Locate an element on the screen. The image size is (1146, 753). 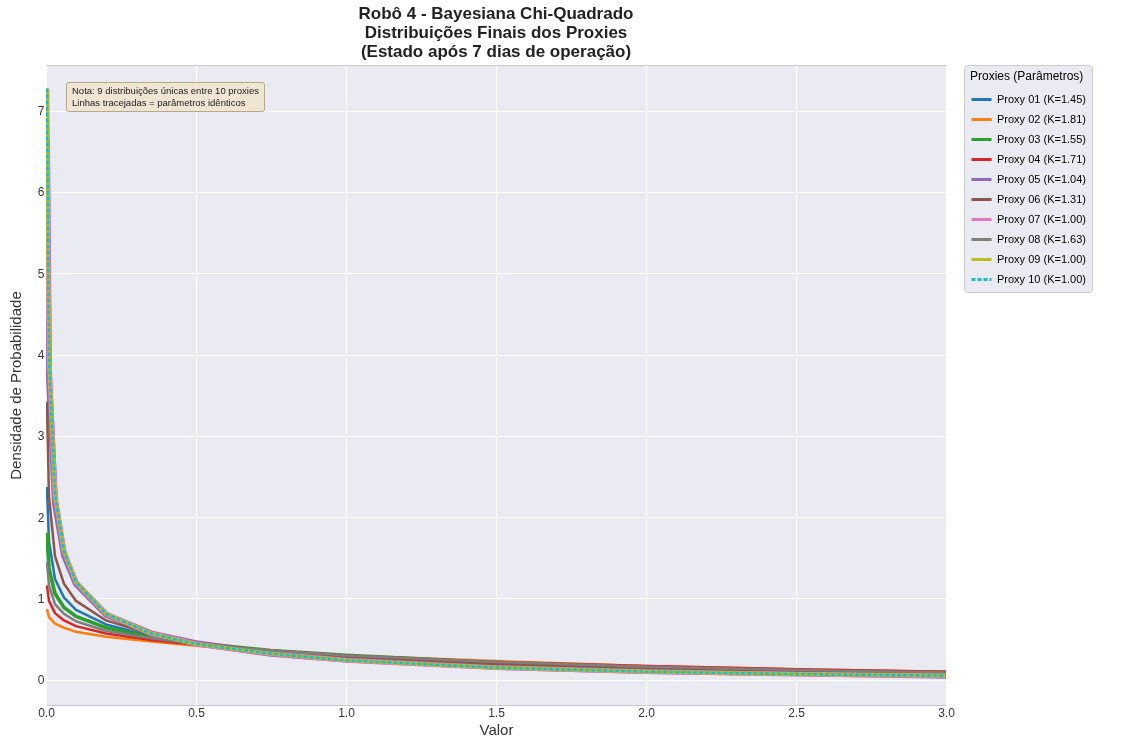
y-tick-label: 6 is located at coordinates (41, 192).